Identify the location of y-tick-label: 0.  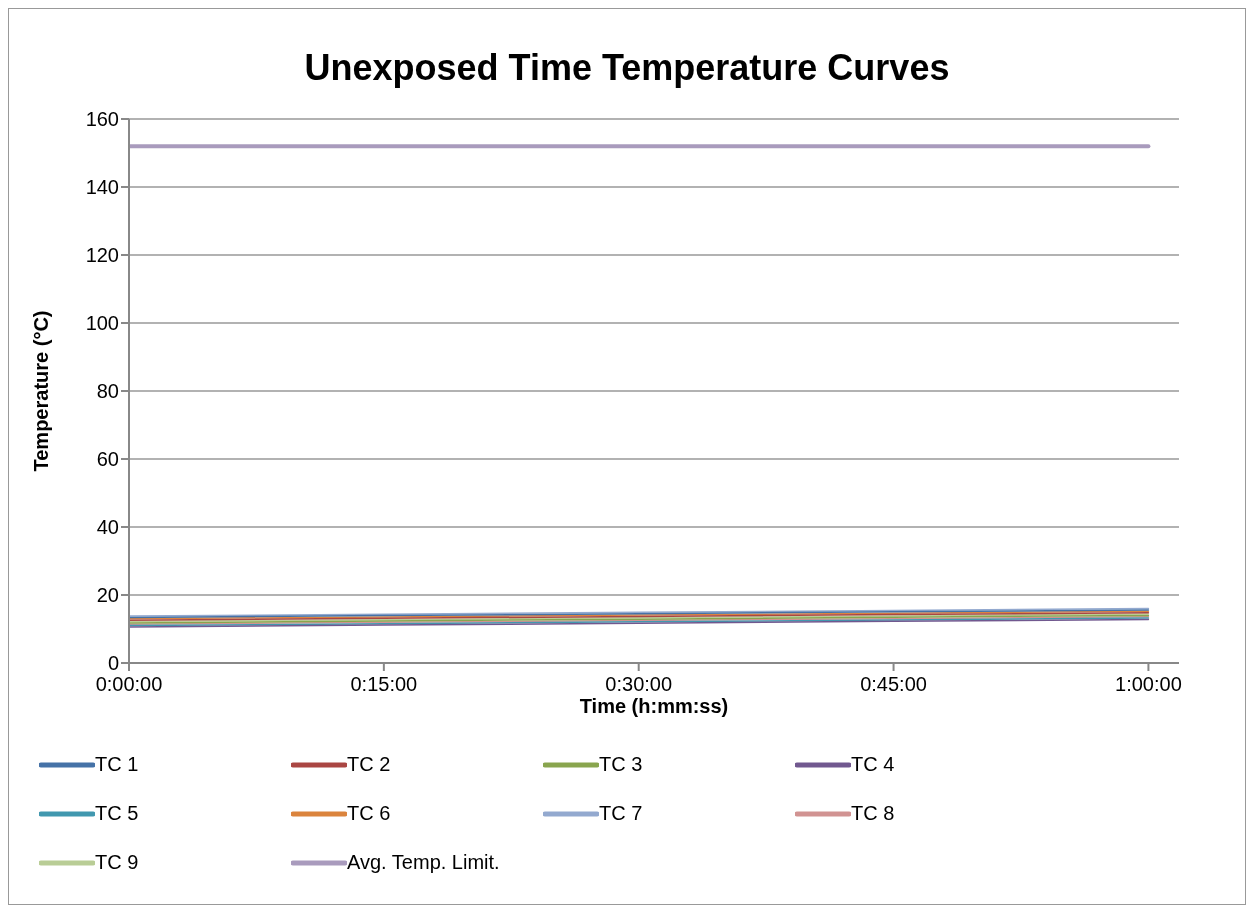
(113, 663).